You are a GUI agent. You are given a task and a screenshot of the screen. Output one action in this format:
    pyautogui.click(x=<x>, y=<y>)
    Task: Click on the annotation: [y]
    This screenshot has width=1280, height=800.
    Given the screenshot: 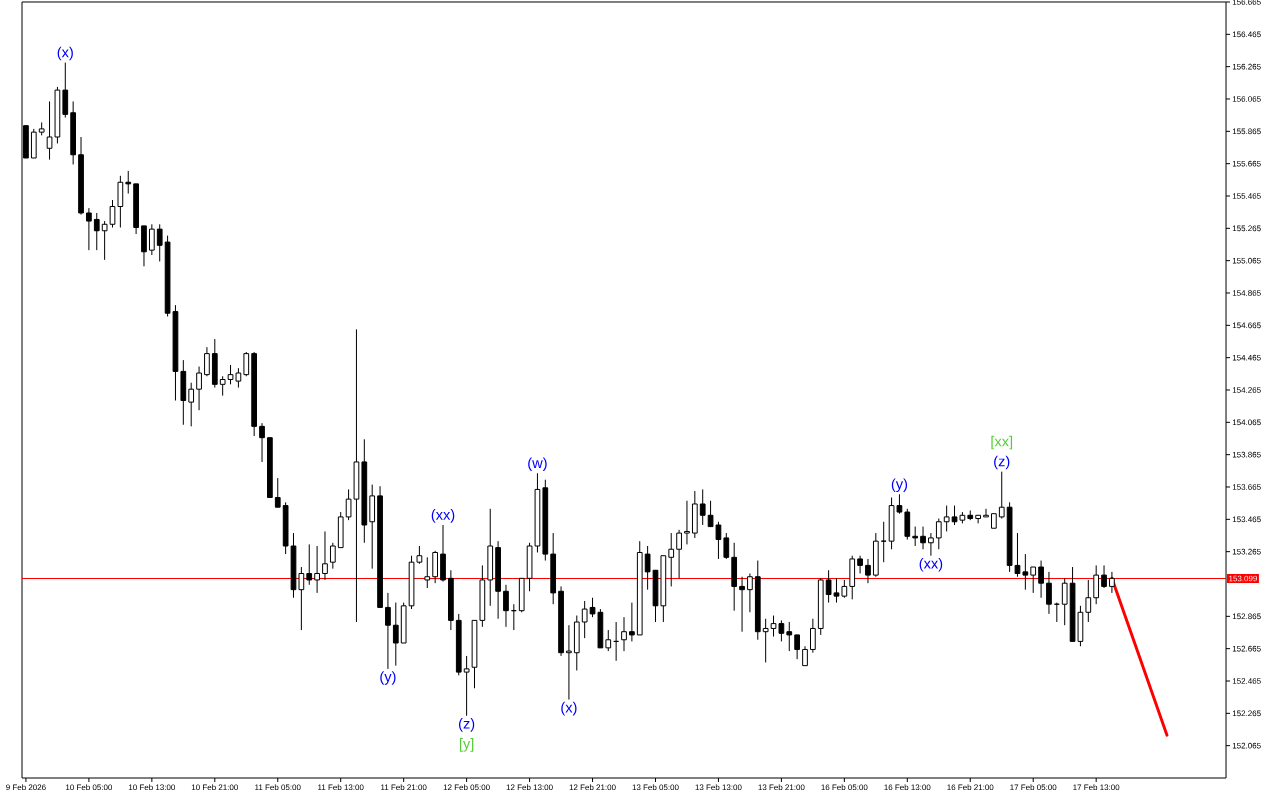 What is the action you would take?
    pyautogui.click(x=466, y=745)
    